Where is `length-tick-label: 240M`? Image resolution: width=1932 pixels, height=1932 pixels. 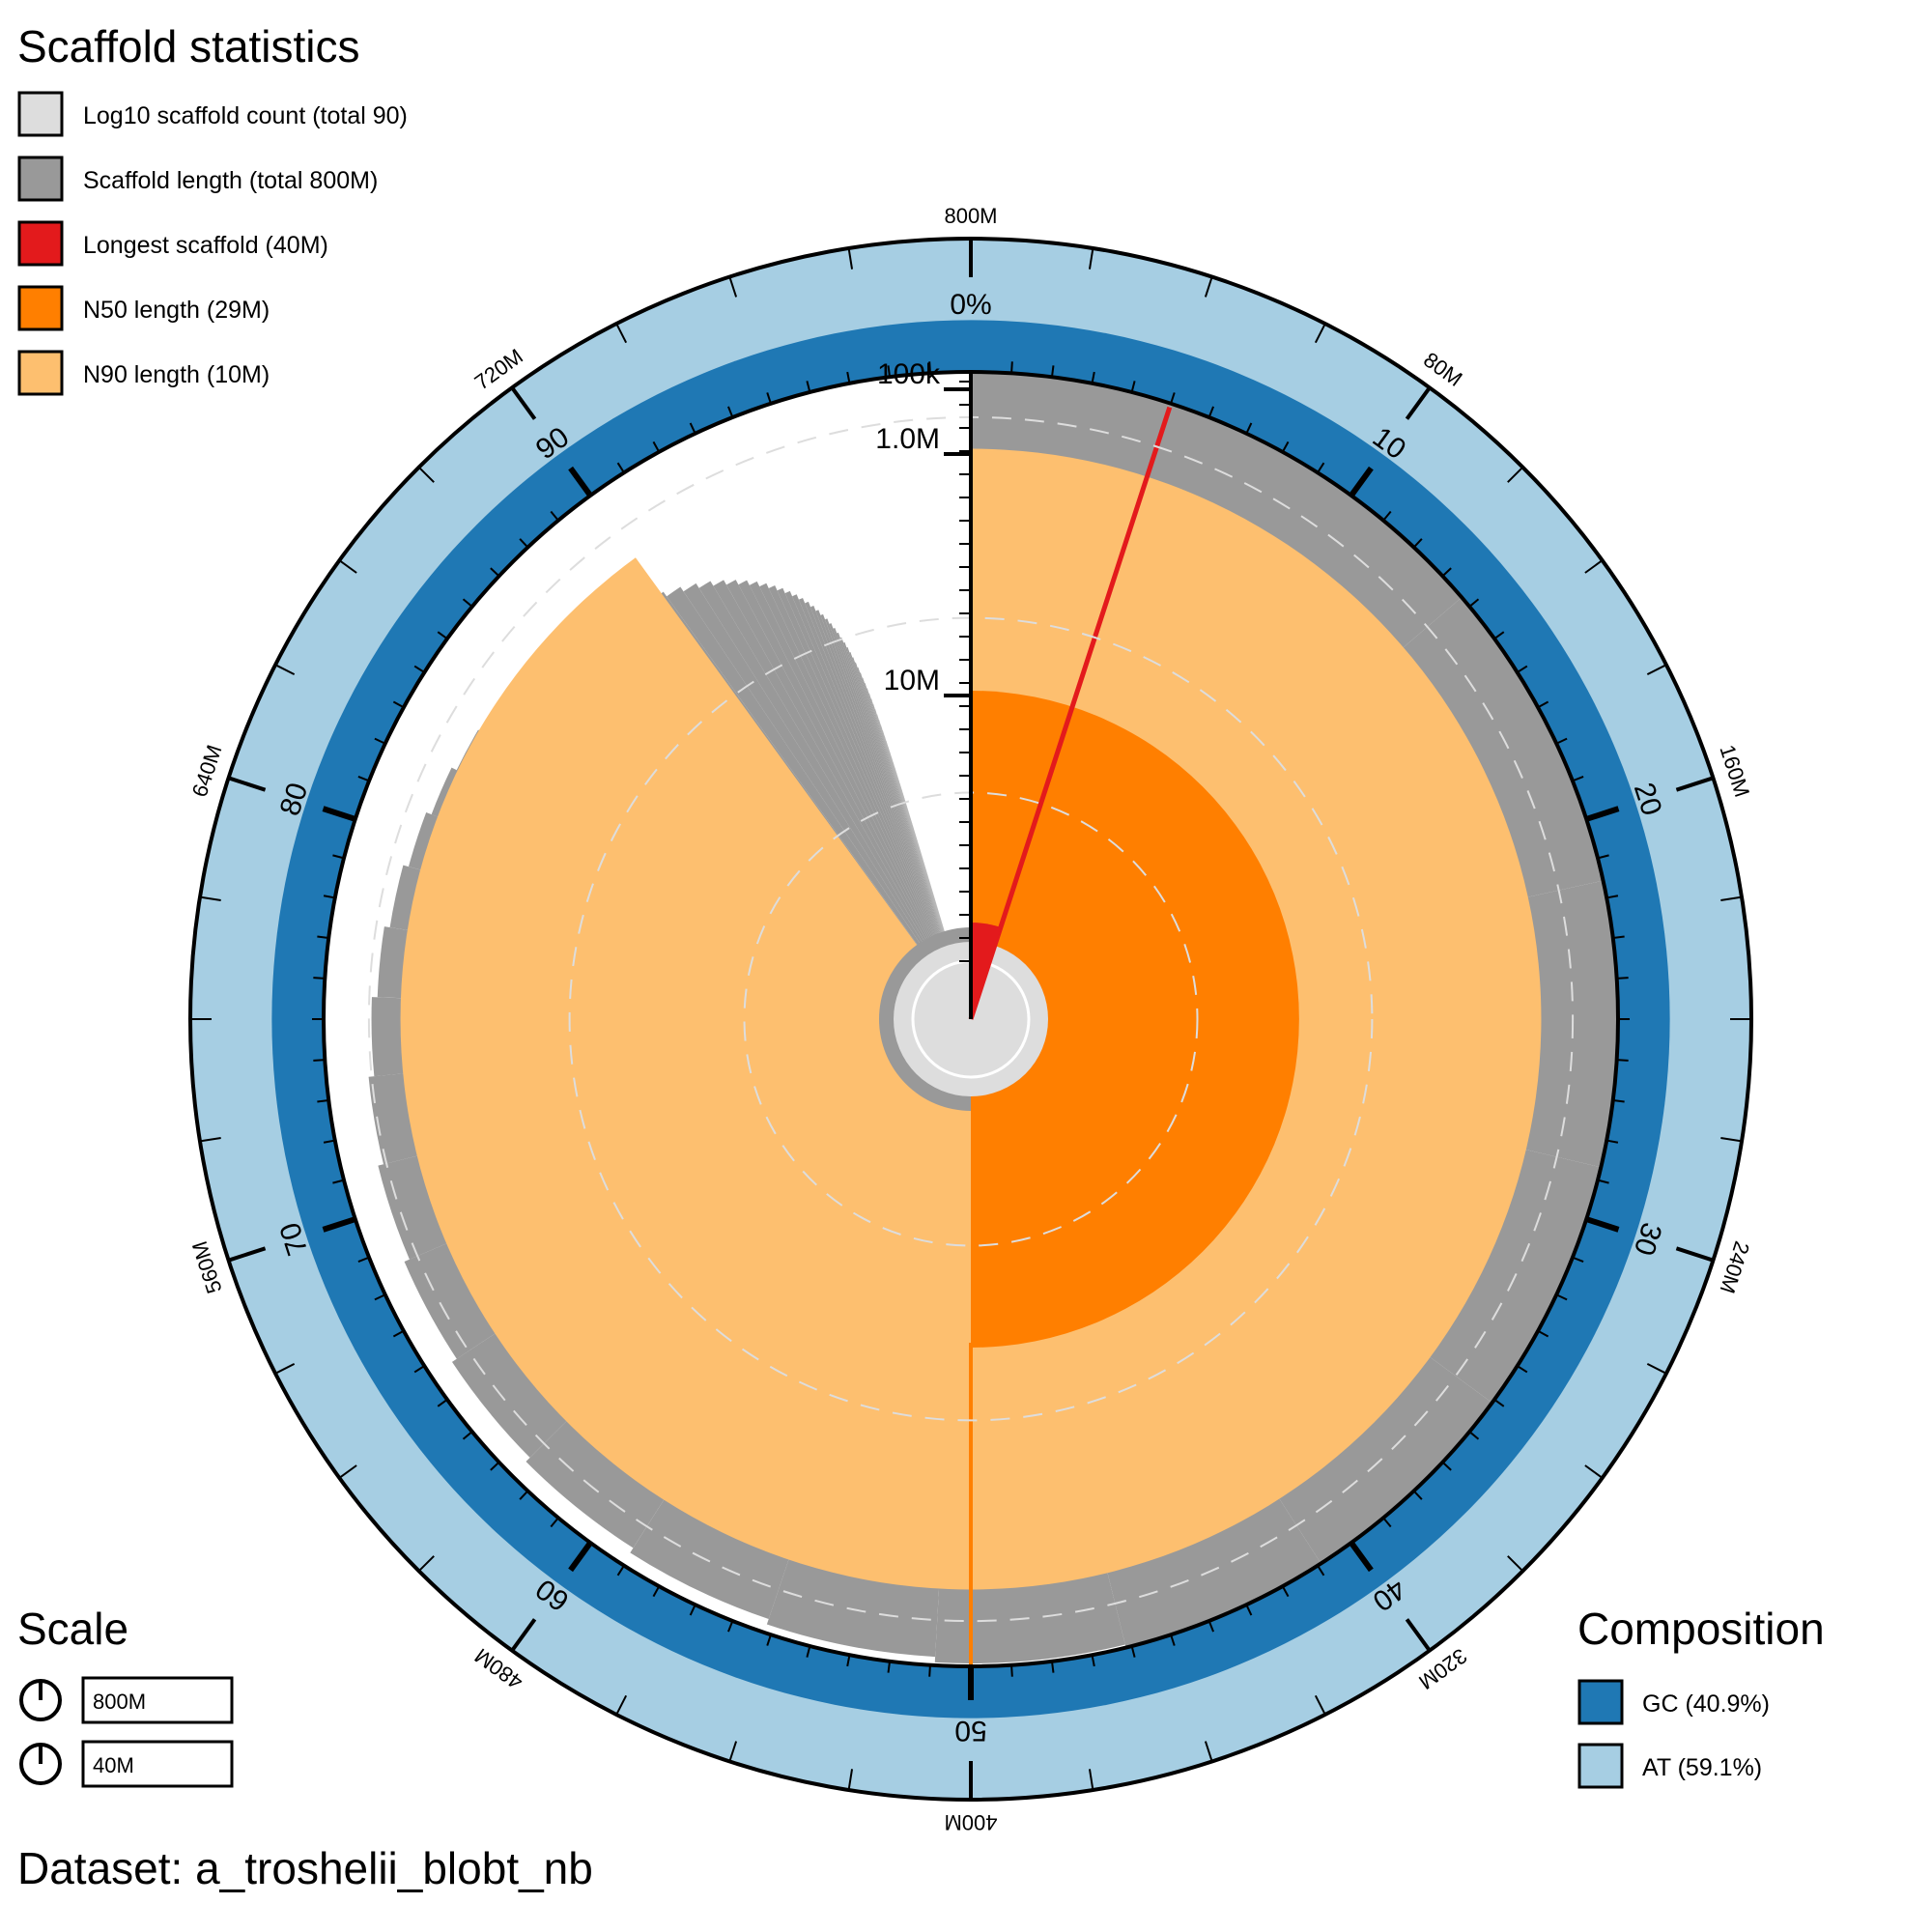 length-tick-label: 240M is located at coordinates (1734, 1267).